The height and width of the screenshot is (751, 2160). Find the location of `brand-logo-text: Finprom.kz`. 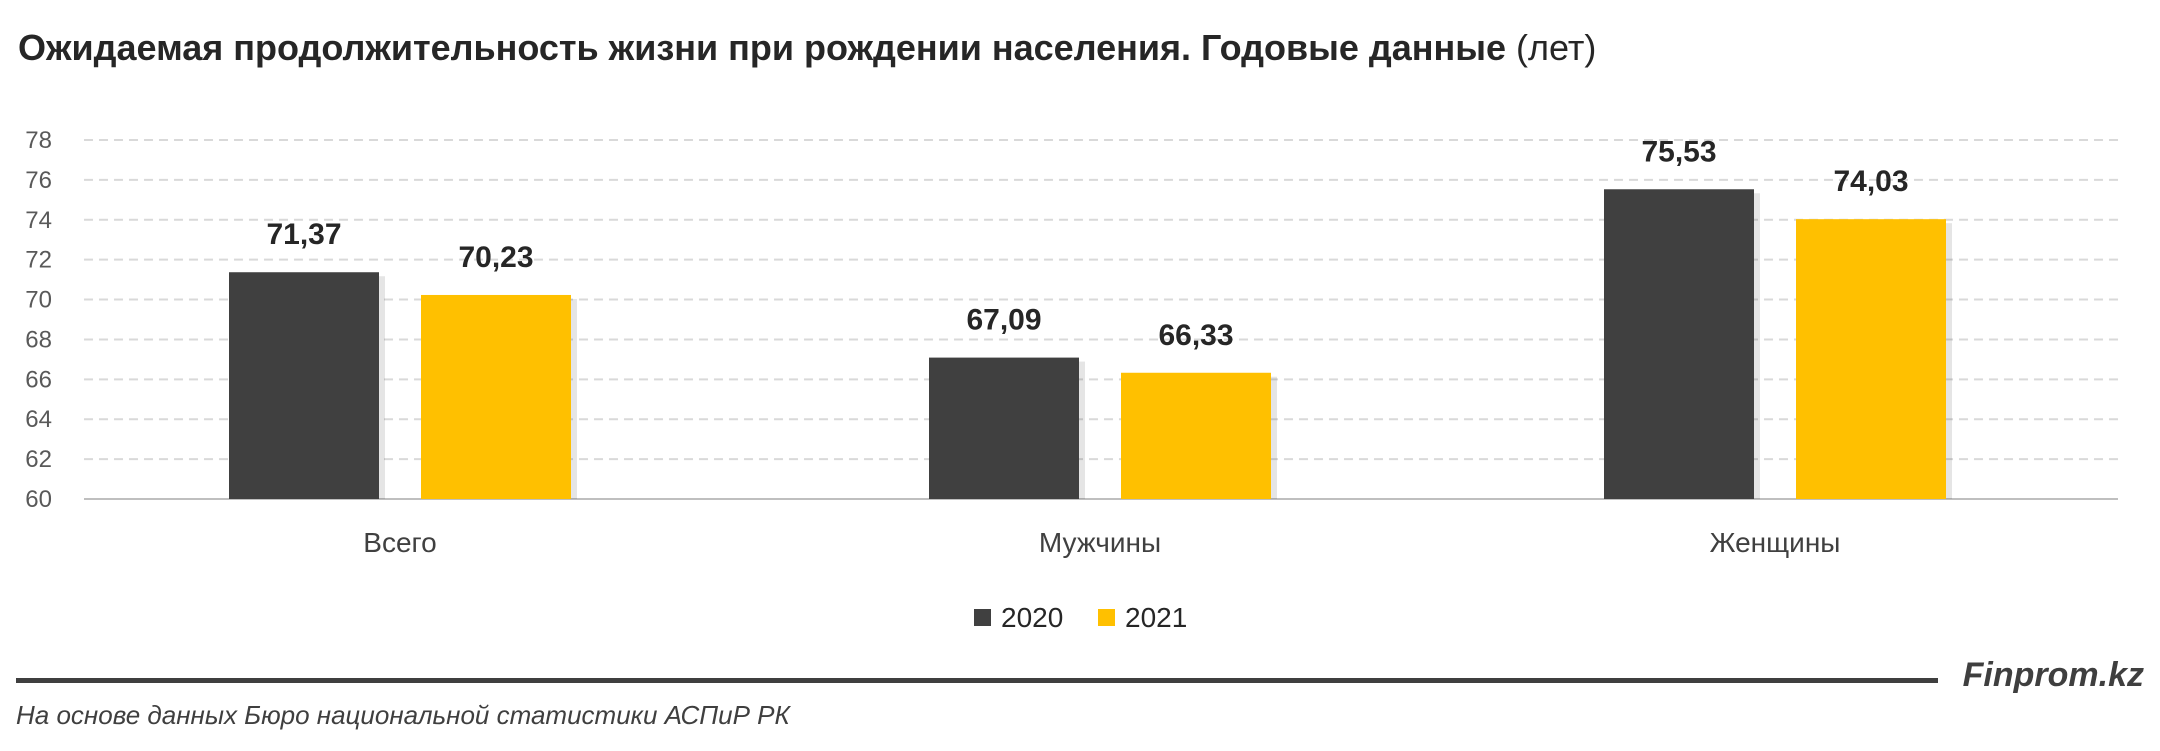

brand-logo-text: Finprom.kz is located at coordinates (2053, 675).